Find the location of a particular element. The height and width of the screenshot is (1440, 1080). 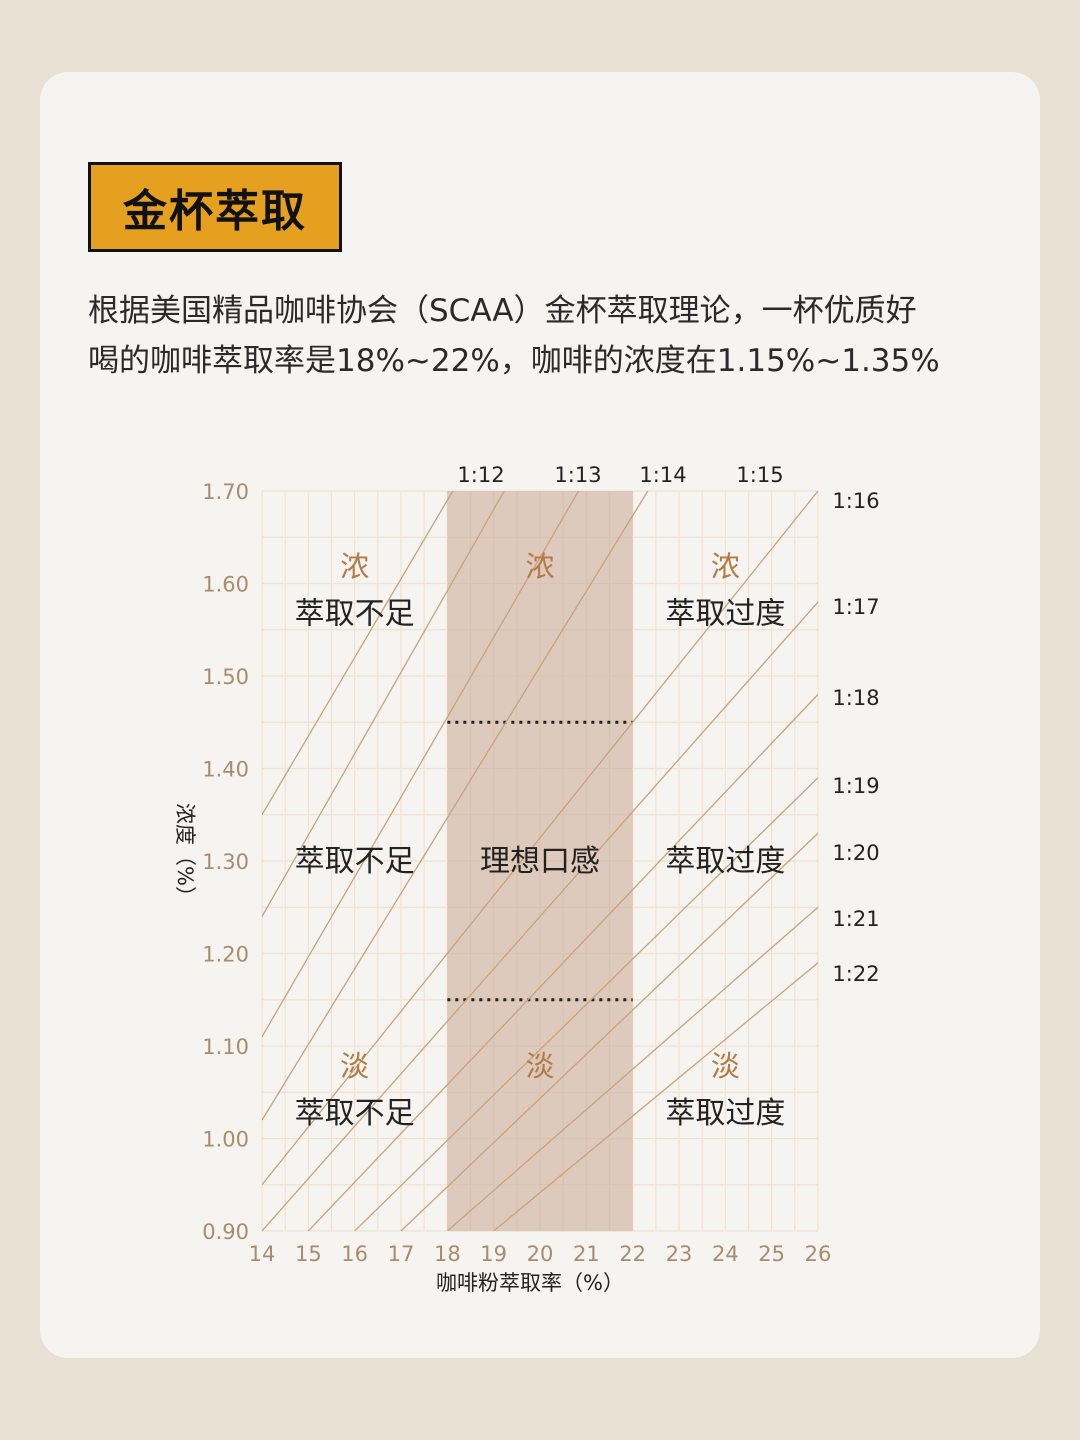

ratio-label: 1:18 is located at coordinates (855, 698).